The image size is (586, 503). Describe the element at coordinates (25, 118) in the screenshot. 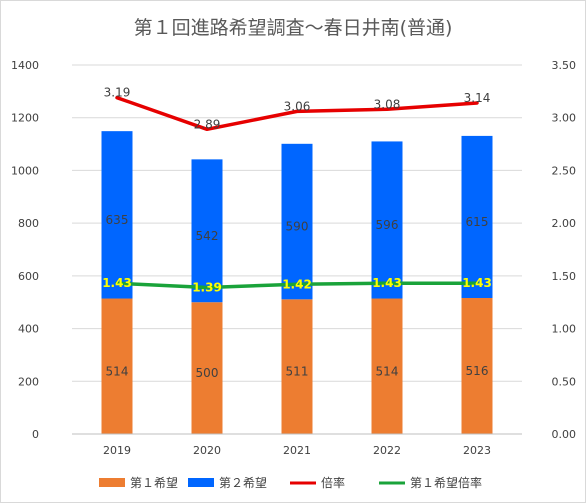

I see `left-tick-label: 1200` at that location.